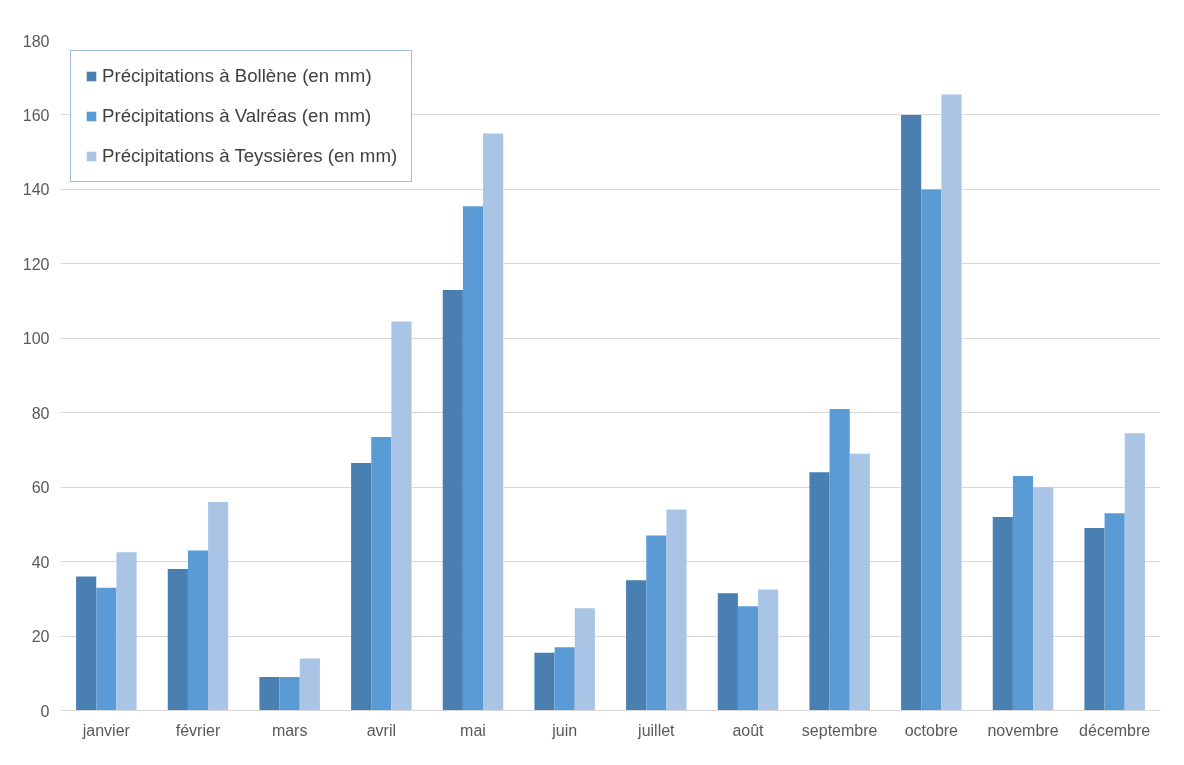 The width and height of the screenshot is (1184, 765). Describe the element at coordinates (40, 637) in the screenshot. I see `y-tick-label: 20` at that location.